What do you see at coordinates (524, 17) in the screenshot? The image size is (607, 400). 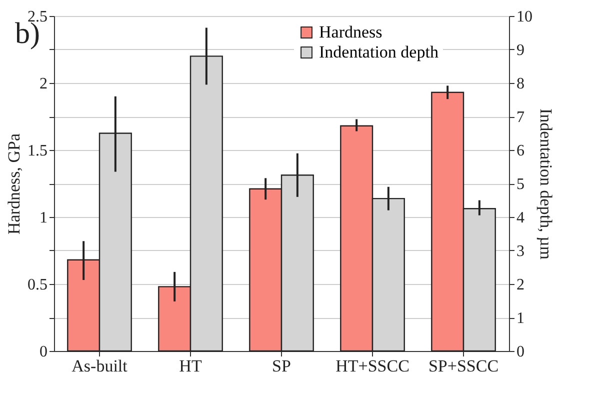 I see `y2-tick-label: 10` at bounding box center [524, 17].